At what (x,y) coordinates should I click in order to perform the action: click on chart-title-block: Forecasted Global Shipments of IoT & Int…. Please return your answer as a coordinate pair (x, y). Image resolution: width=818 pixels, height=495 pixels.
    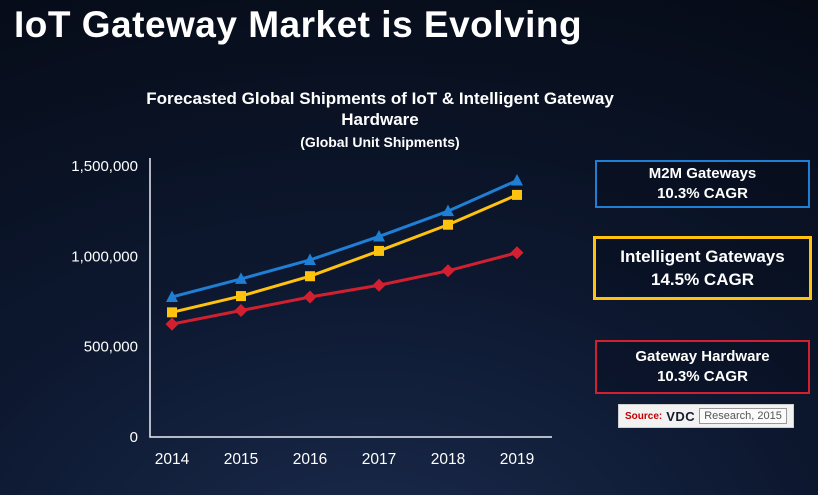
    Looking at the image, I should click on (380, 120).